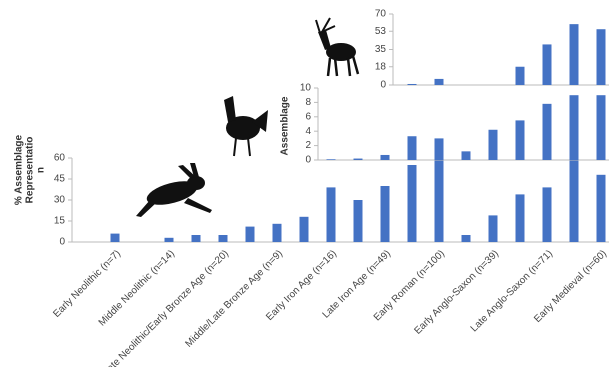 The height and width of the screenshot is (367, 609). Describe the element at coordinates (30, 170) in the screenshot. I see `y-axis-label: Representatio` at that location.